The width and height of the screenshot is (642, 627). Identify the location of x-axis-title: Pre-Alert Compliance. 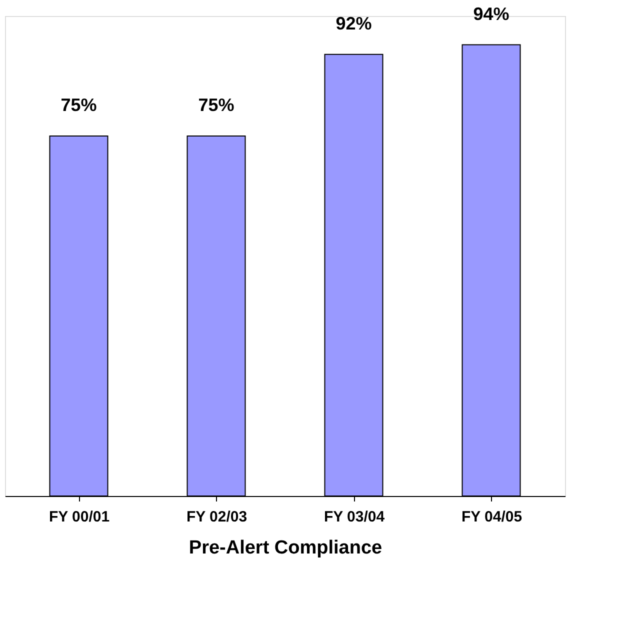
(285, 548).